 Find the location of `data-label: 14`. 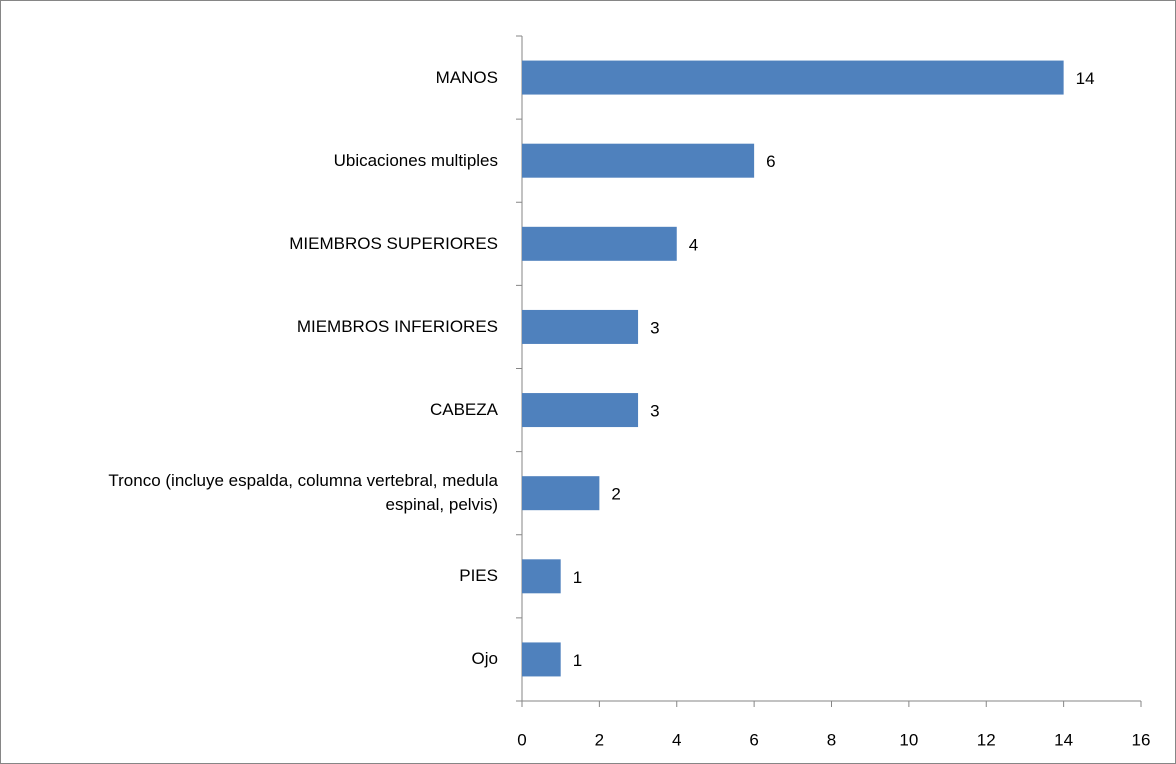

data-label: 14 is located at coordinates (1085, 78).